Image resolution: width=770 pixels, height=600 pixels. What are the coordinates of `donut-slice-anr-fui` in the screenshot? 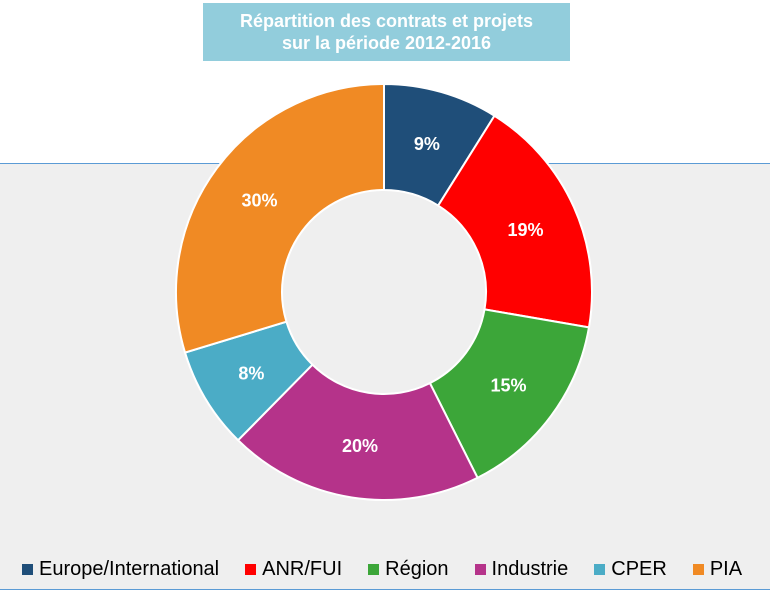 It's located at (514, 221).